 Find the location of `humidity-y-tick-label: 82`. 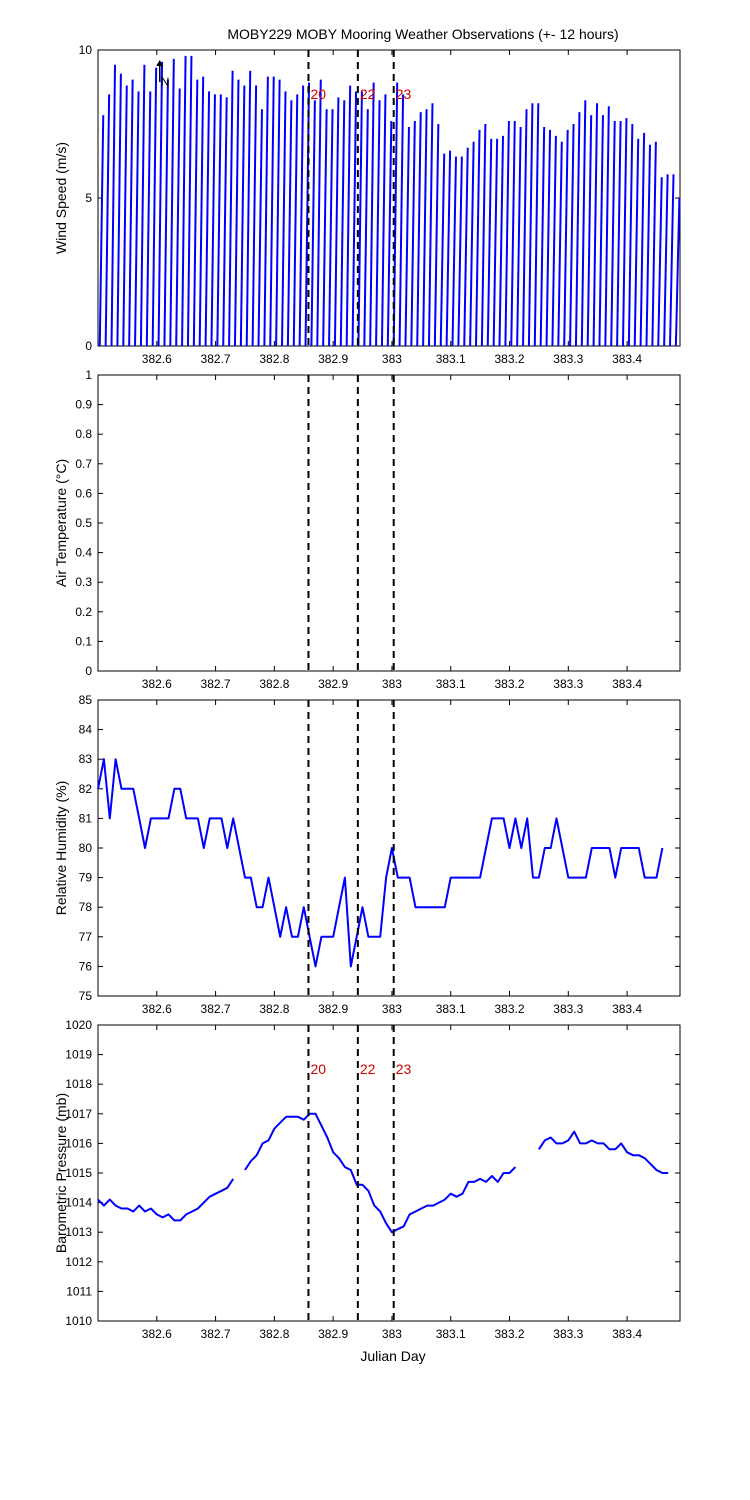

humidity-y-tick-label: 82 is located at coordinates (86, 789).